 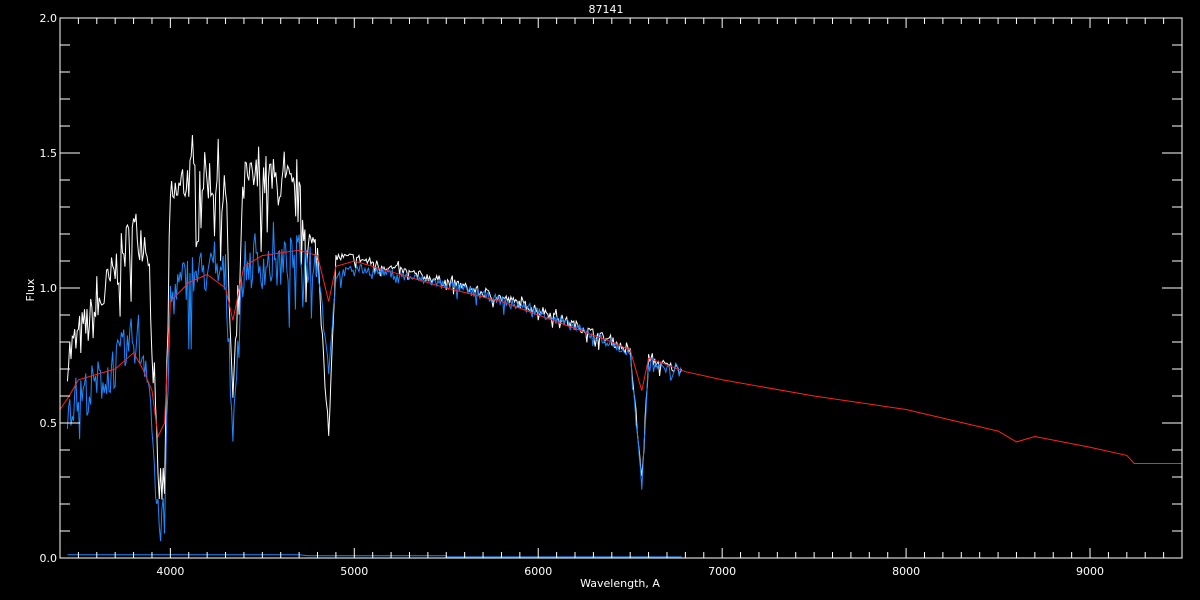 I want to click on x-tick-label: 4000, so click(x=170, y=571).